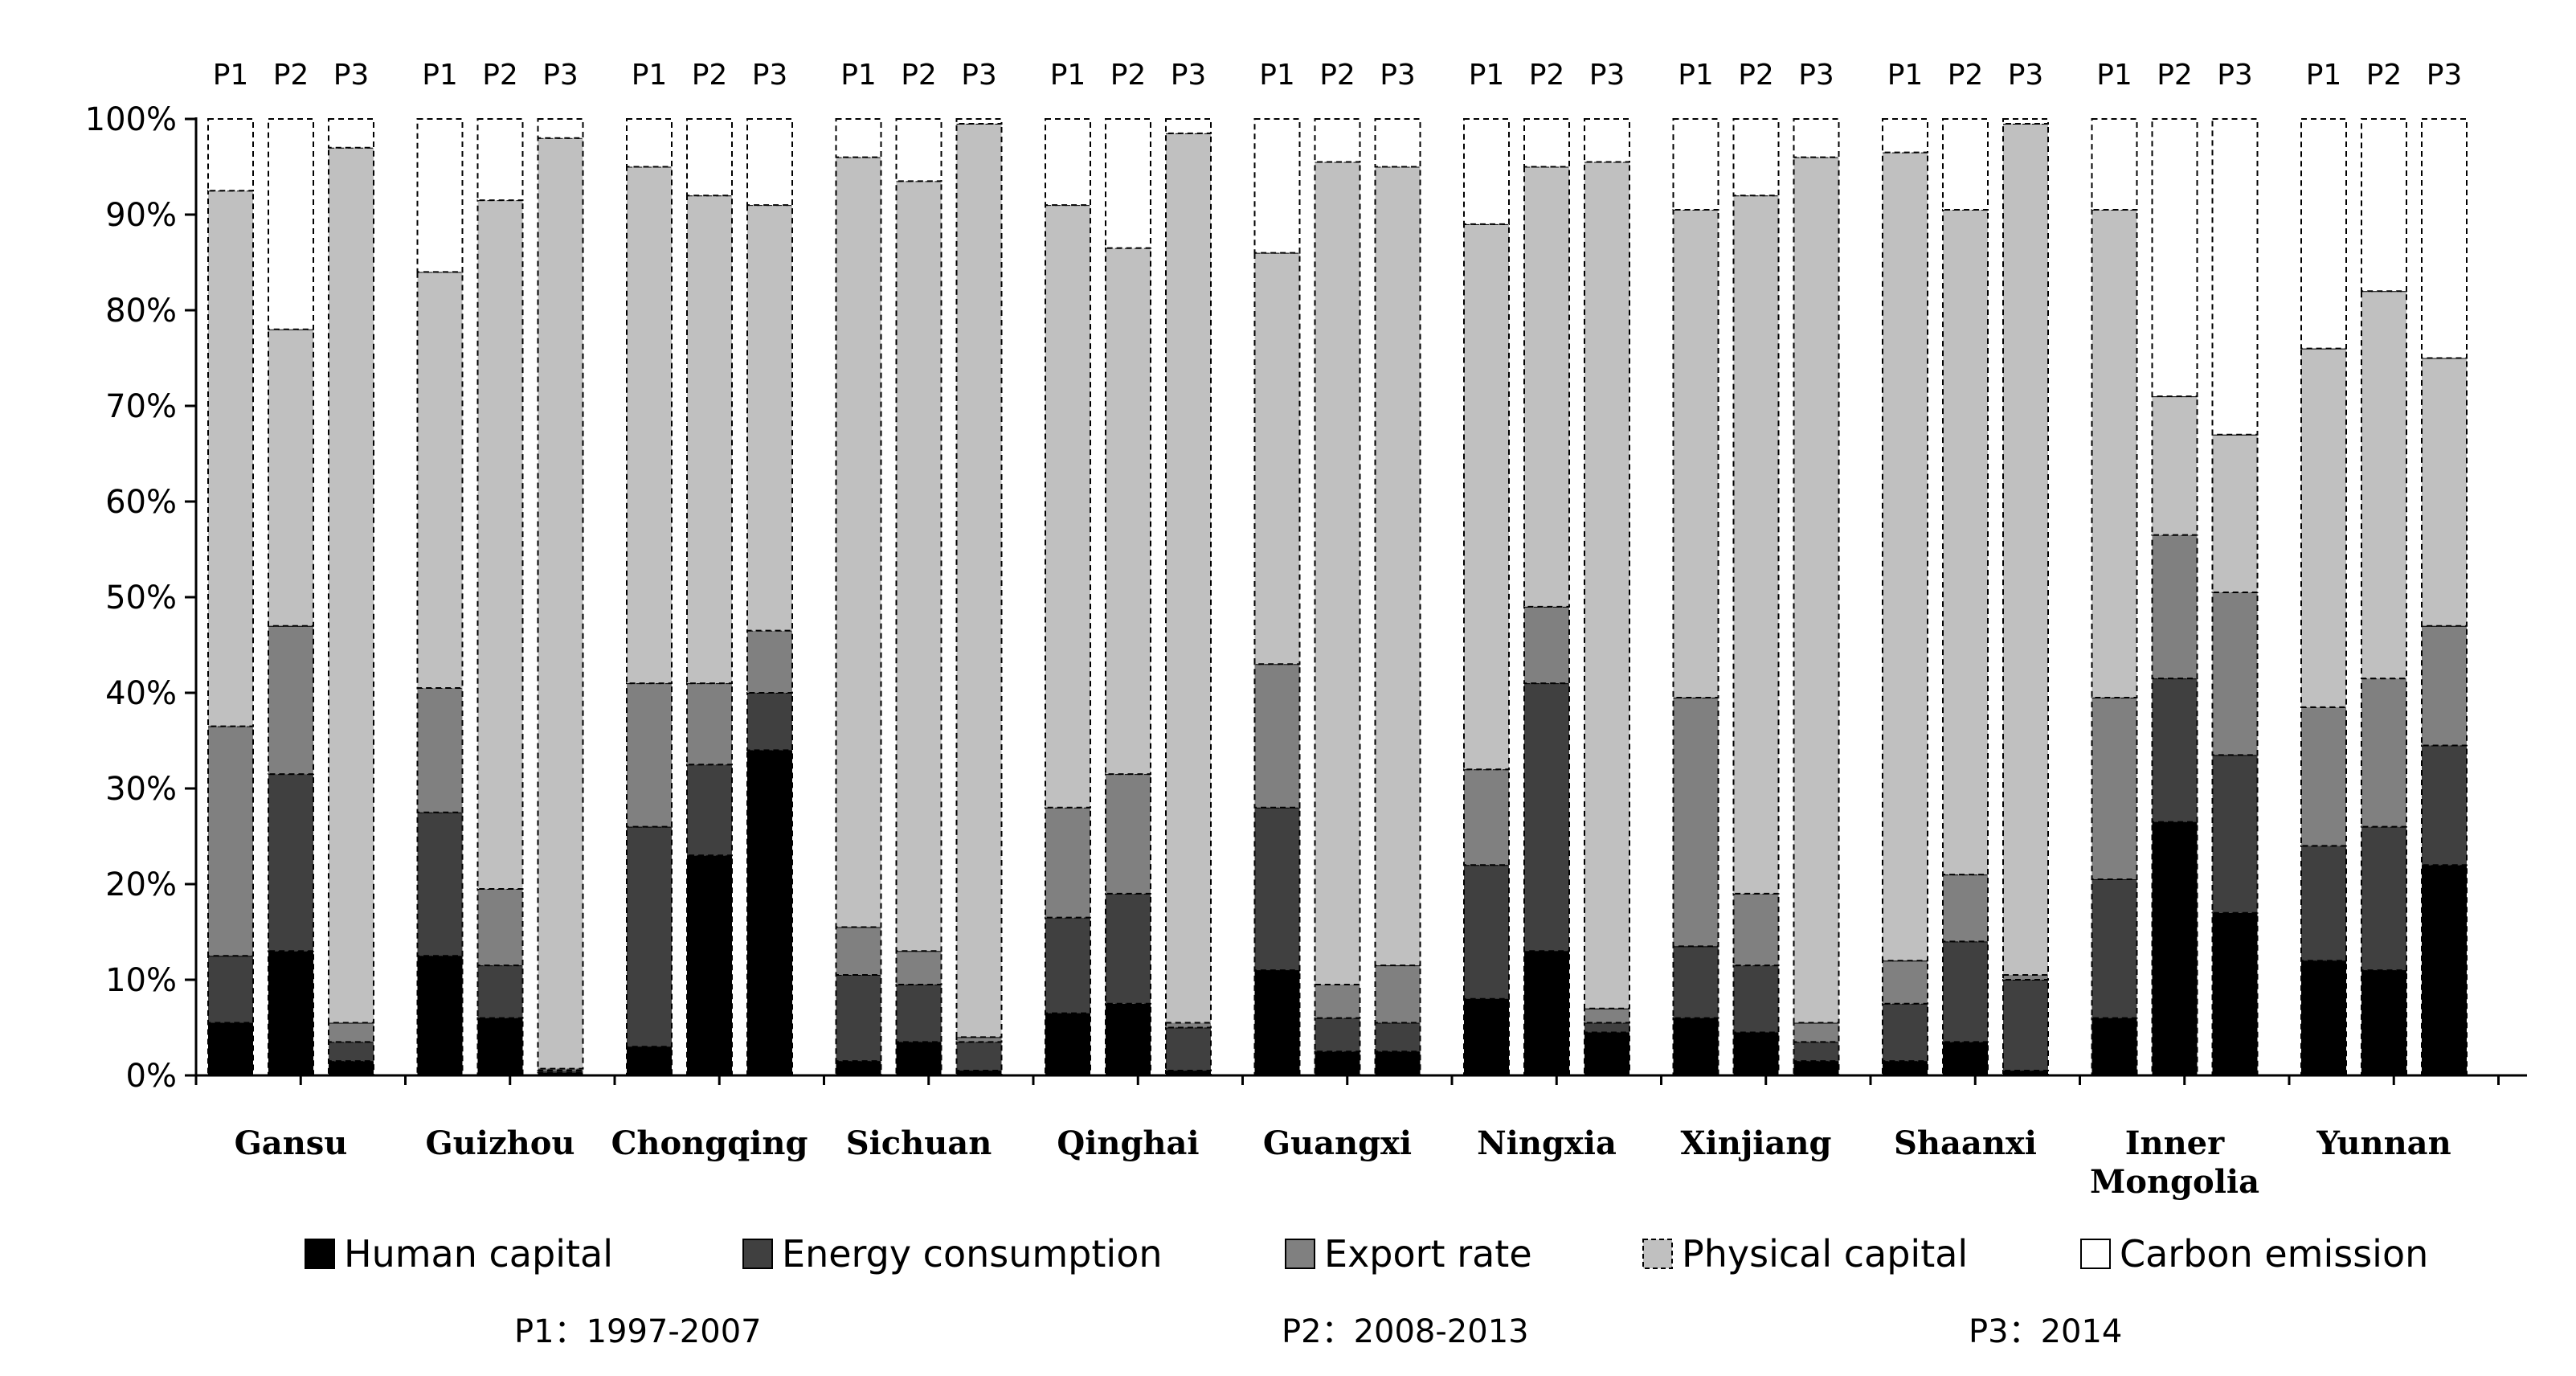  What do you see at coordinates (141, 980) in the screenshot?
I see `y-tick-label: 10%` at bounding box center [141, 980].